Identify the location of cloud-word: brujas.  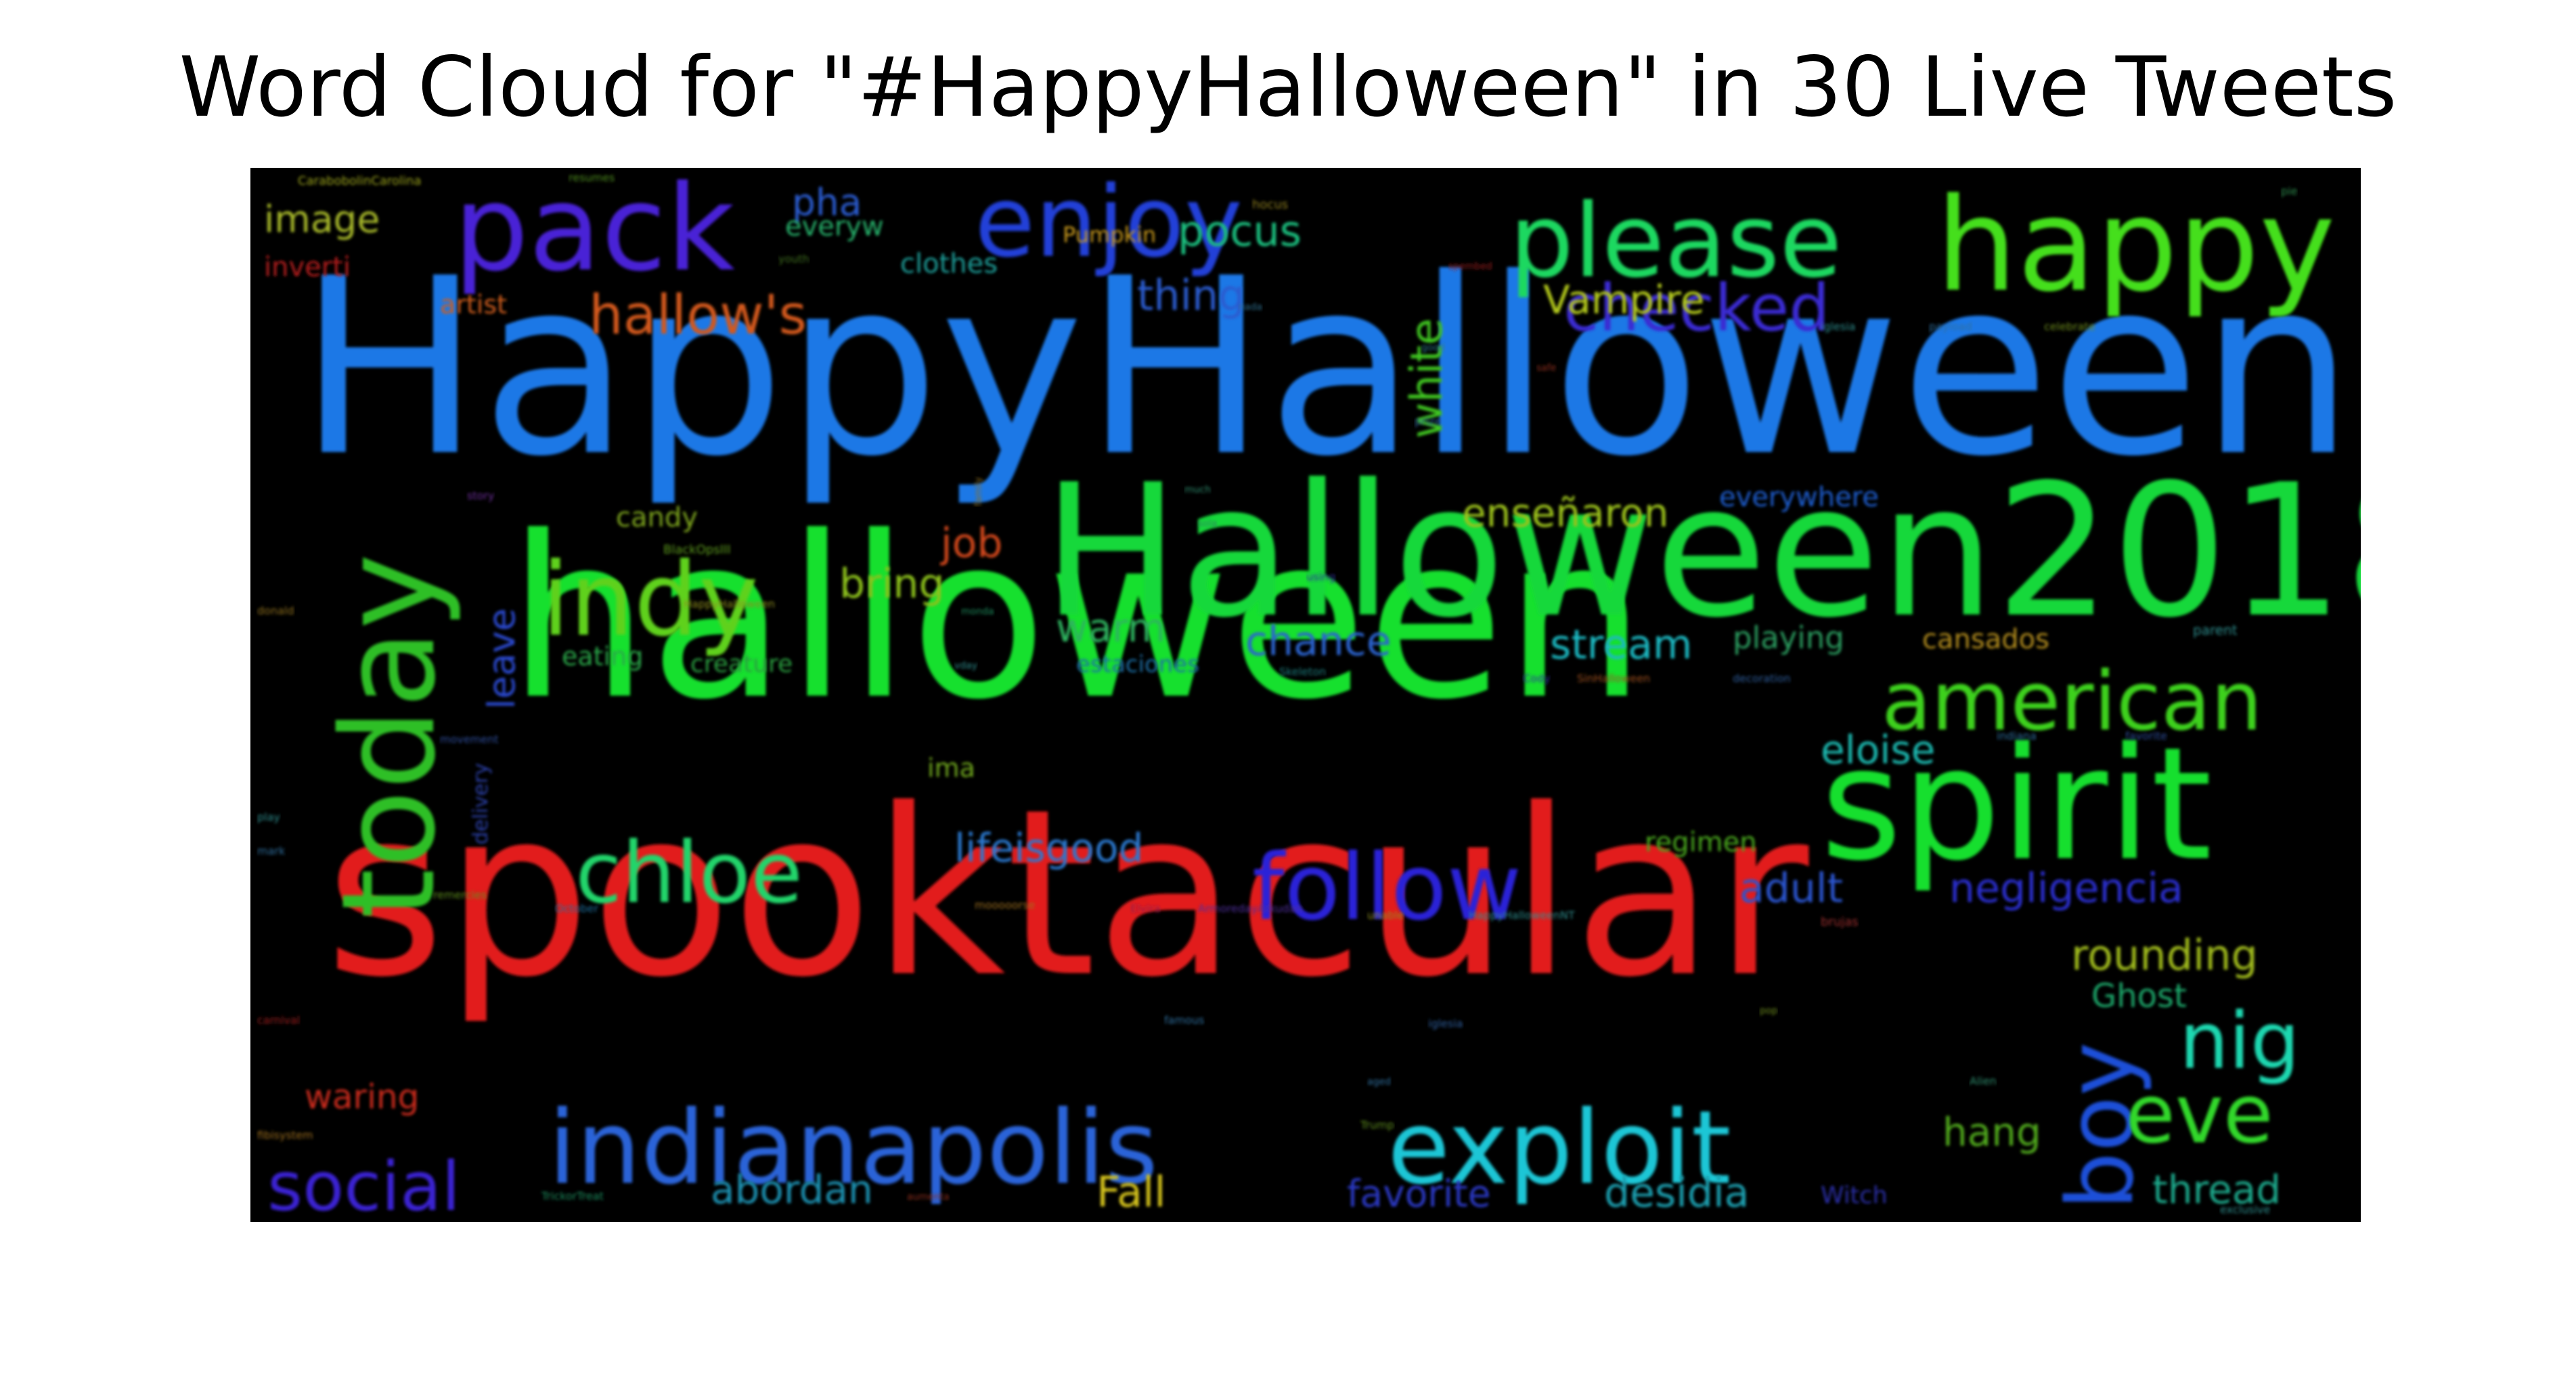
(1840, 922).